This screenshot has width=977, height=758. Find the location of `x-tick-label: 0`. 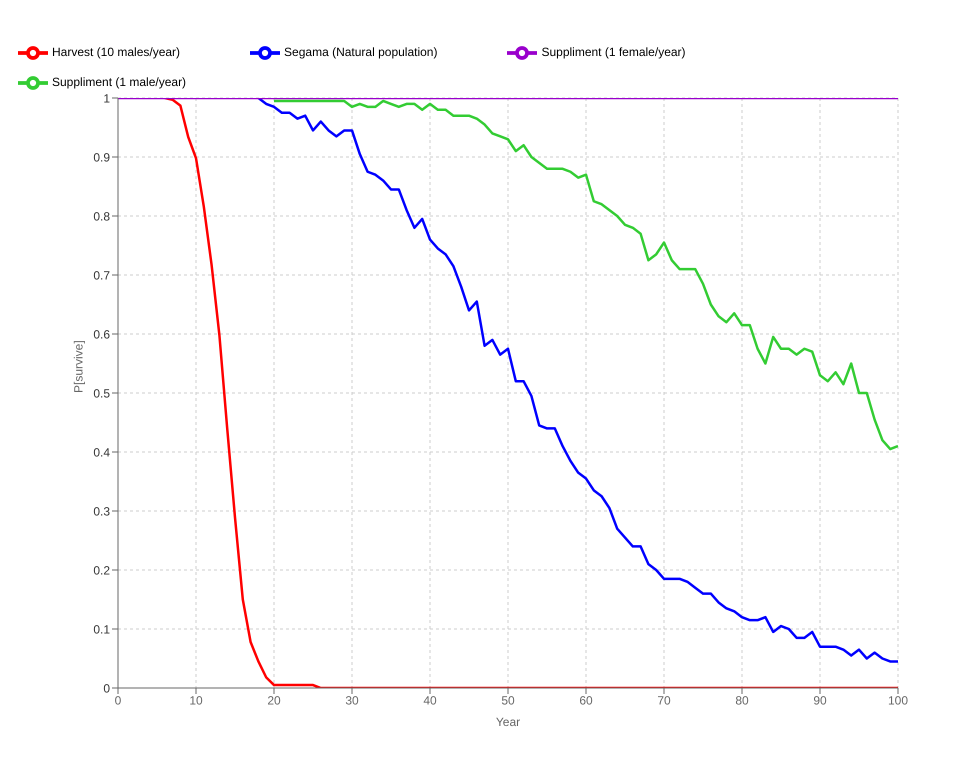

x-tick-label: 0 is located at coordinates (118, 701).